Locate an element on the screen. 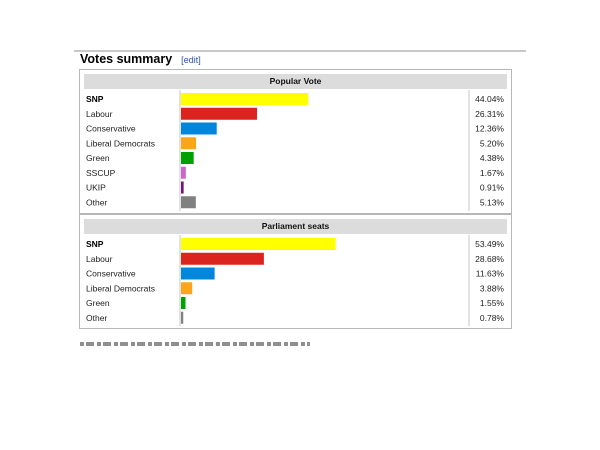  parliament-seats-label-other: Other is located at coordinates (96, 318).